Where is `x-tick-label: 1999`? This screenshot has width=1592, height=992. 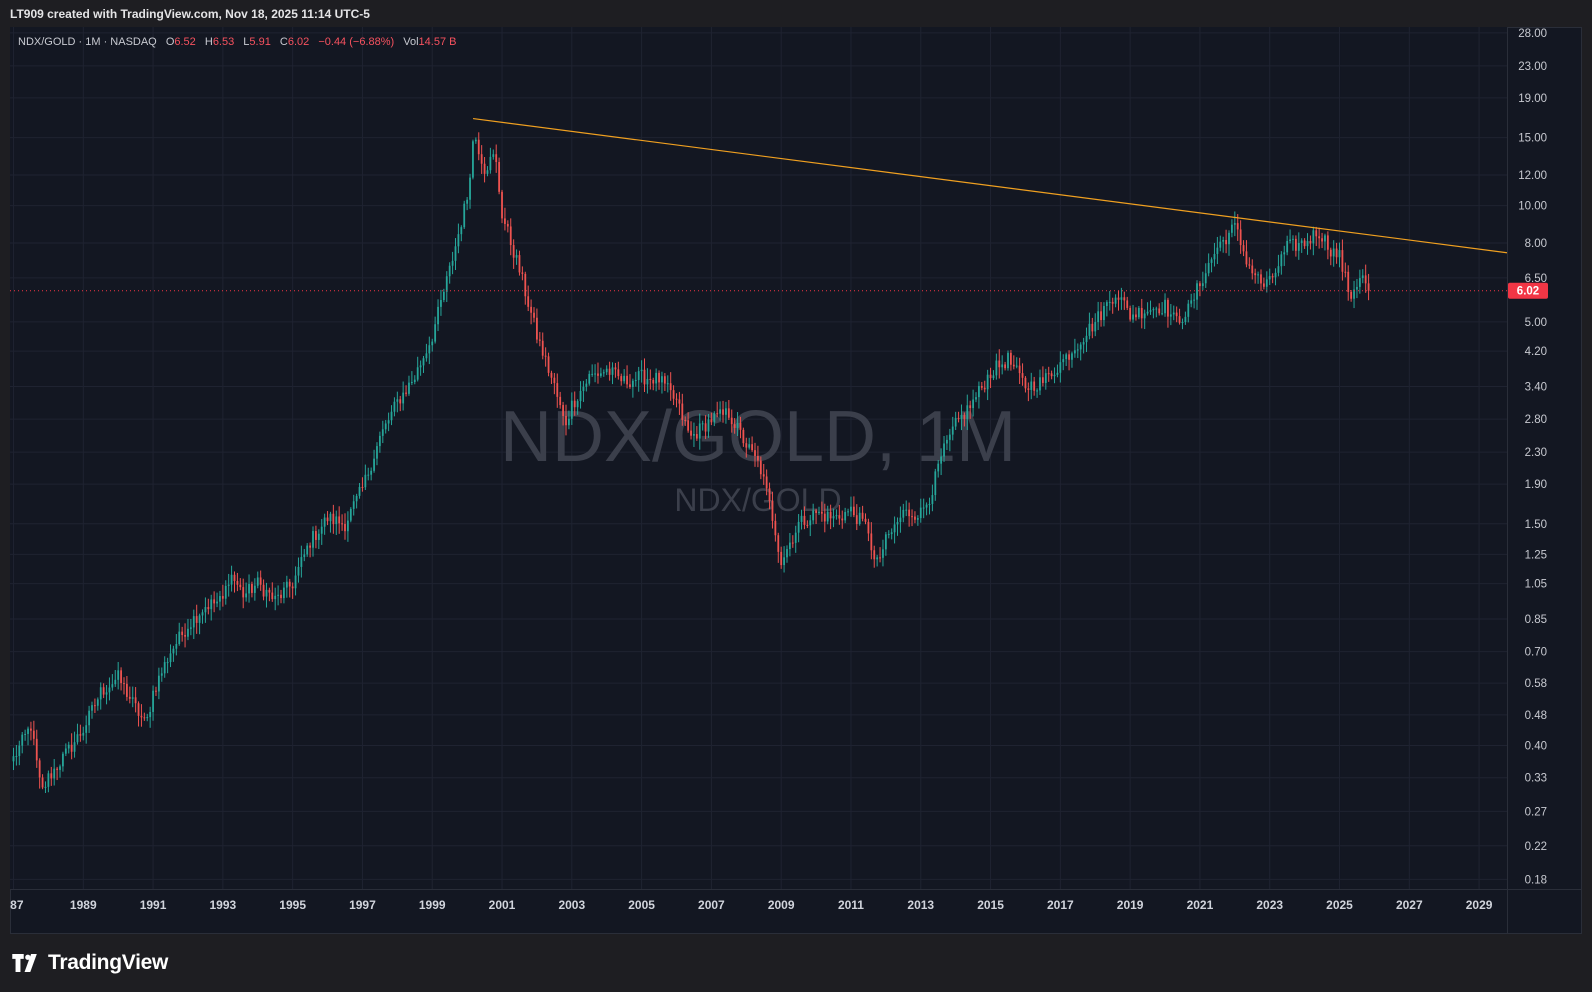 x-tick-label: 1999 is located at coordinates (432, 905).